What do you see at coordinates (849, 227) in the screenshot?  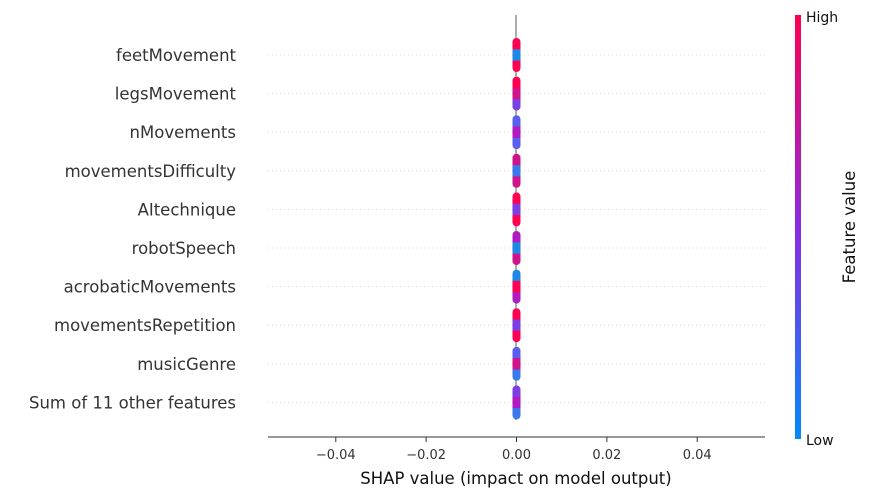 I see `colorbar-title: Feature value` at bounding box center [849, 227].